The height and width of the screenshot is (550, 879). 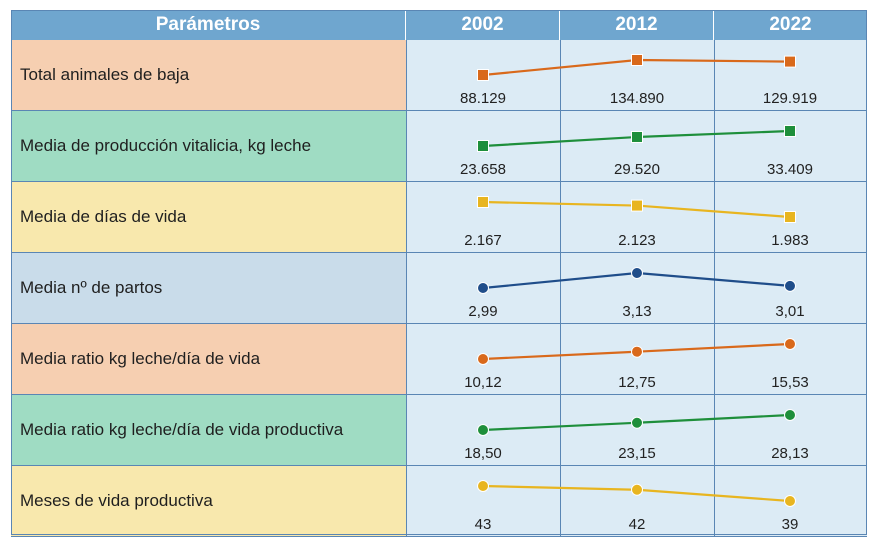 What do you see at coordinates (208, 217) in the screenshot?
I see `row-label: Media de días de vida` at bounding box center [208, 217].